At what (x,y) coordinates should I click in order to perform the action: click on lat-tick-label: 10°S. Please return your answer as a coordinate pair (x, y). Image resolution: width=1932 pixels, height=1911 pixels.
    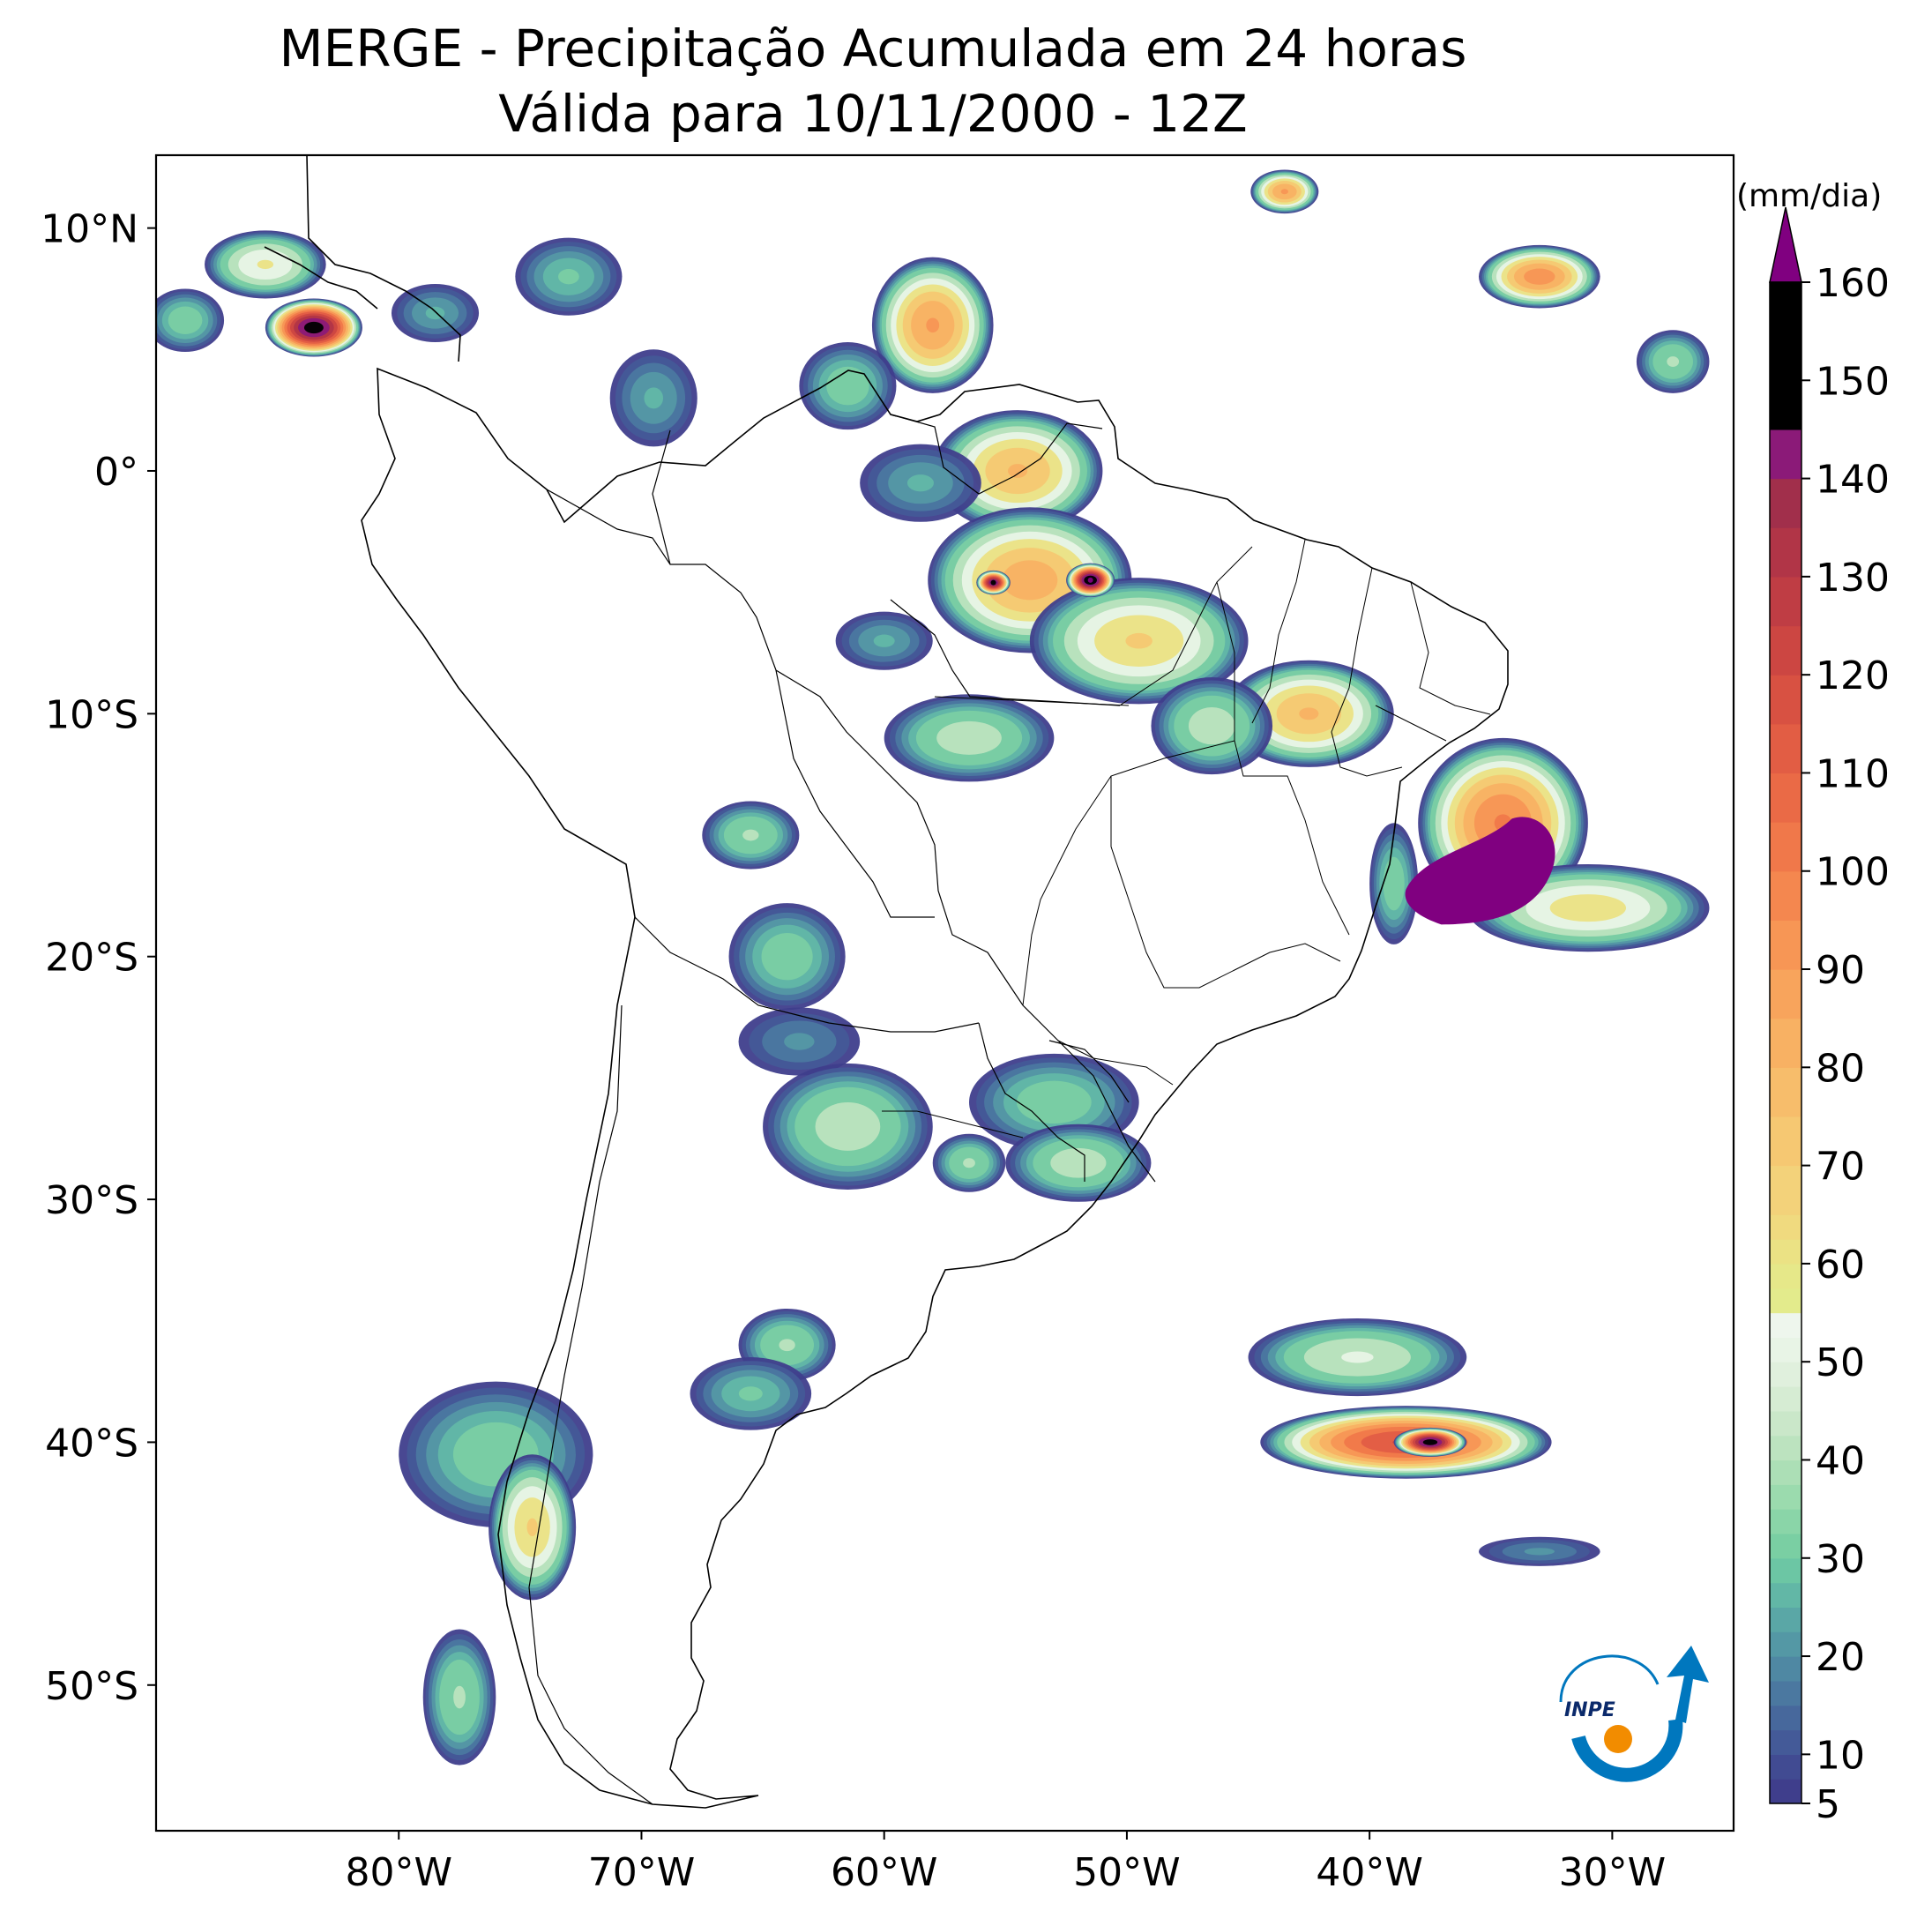
    Looking at the image, I should click on (91, 715).